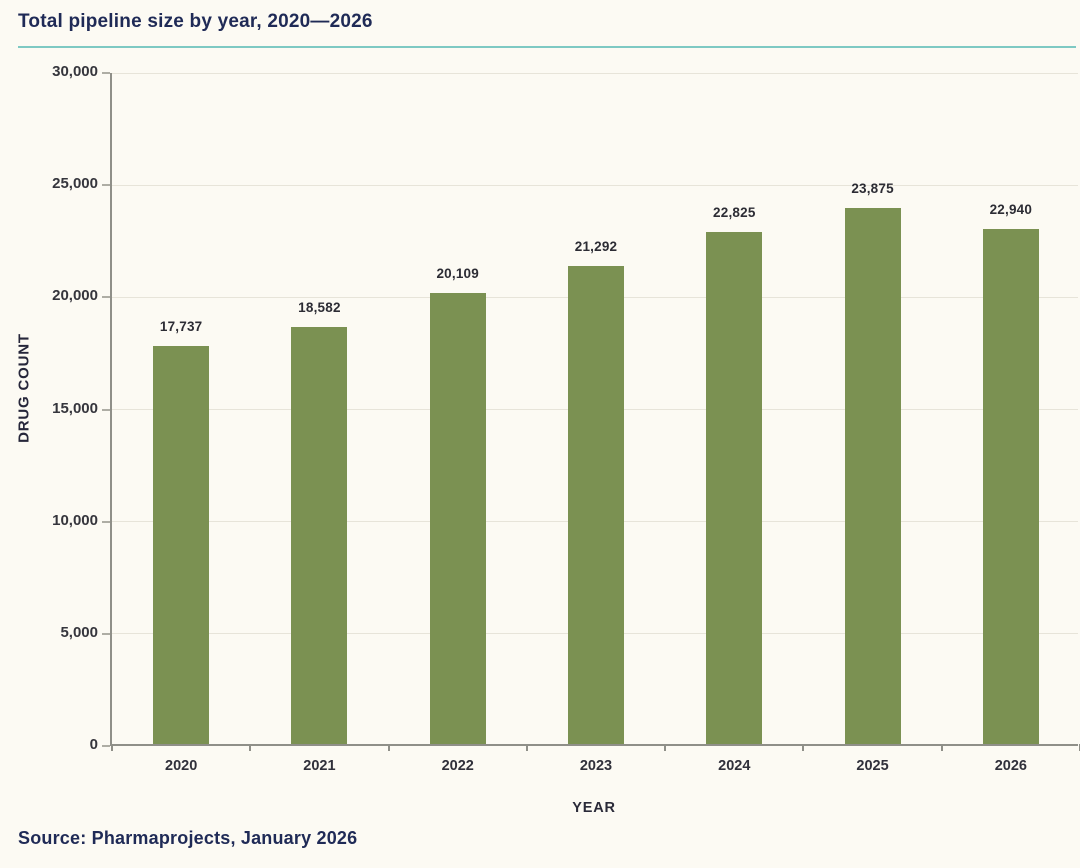  I want to click on x-tick-label: 2024, so click(734, 766).